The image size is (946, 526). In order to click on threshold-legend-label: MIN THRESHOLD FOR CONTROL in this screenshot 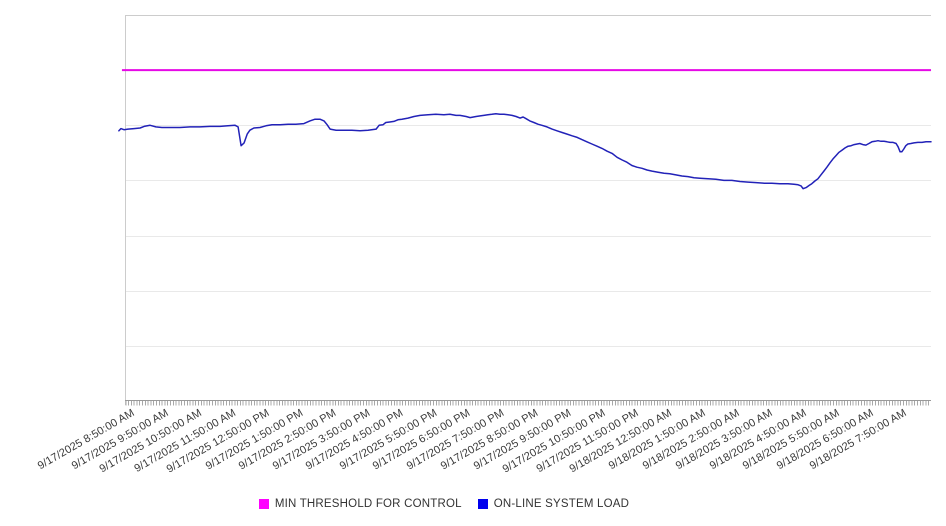, I will do `click(368, 504)`.